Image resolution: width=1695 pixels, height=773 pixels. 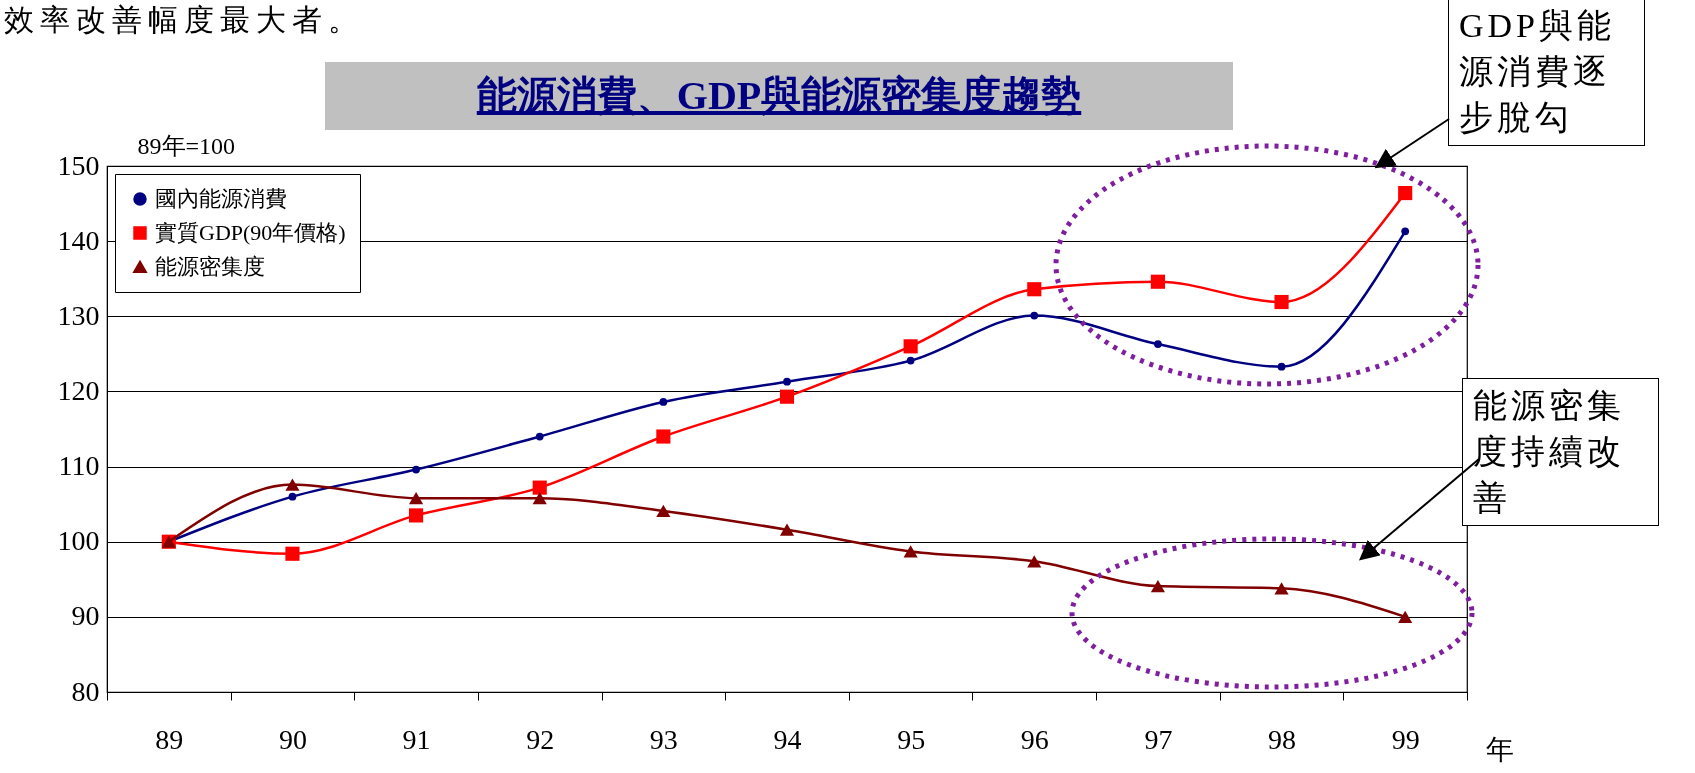 What do you see at coordinates (292, 739) in the screenshot?
I see `x-tick-label: 90` at bounding box center [292, 739].